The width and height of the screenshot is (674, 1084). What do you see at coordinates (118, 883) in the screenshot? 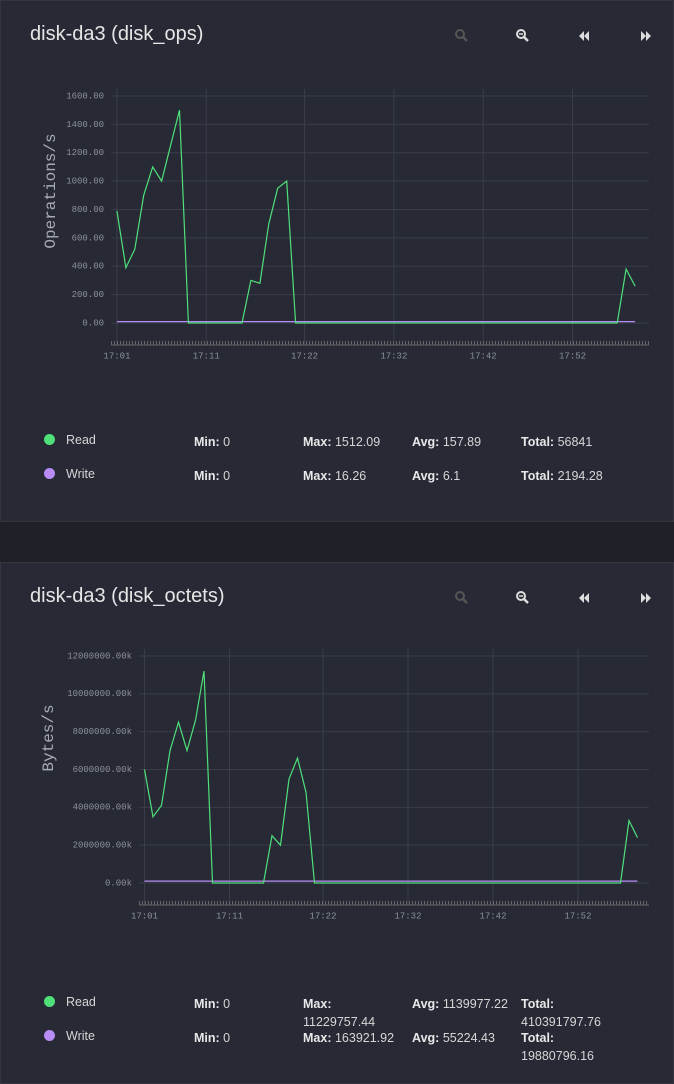
I see `y-tick-label: 0.00k` at bounding box center [118, 883].